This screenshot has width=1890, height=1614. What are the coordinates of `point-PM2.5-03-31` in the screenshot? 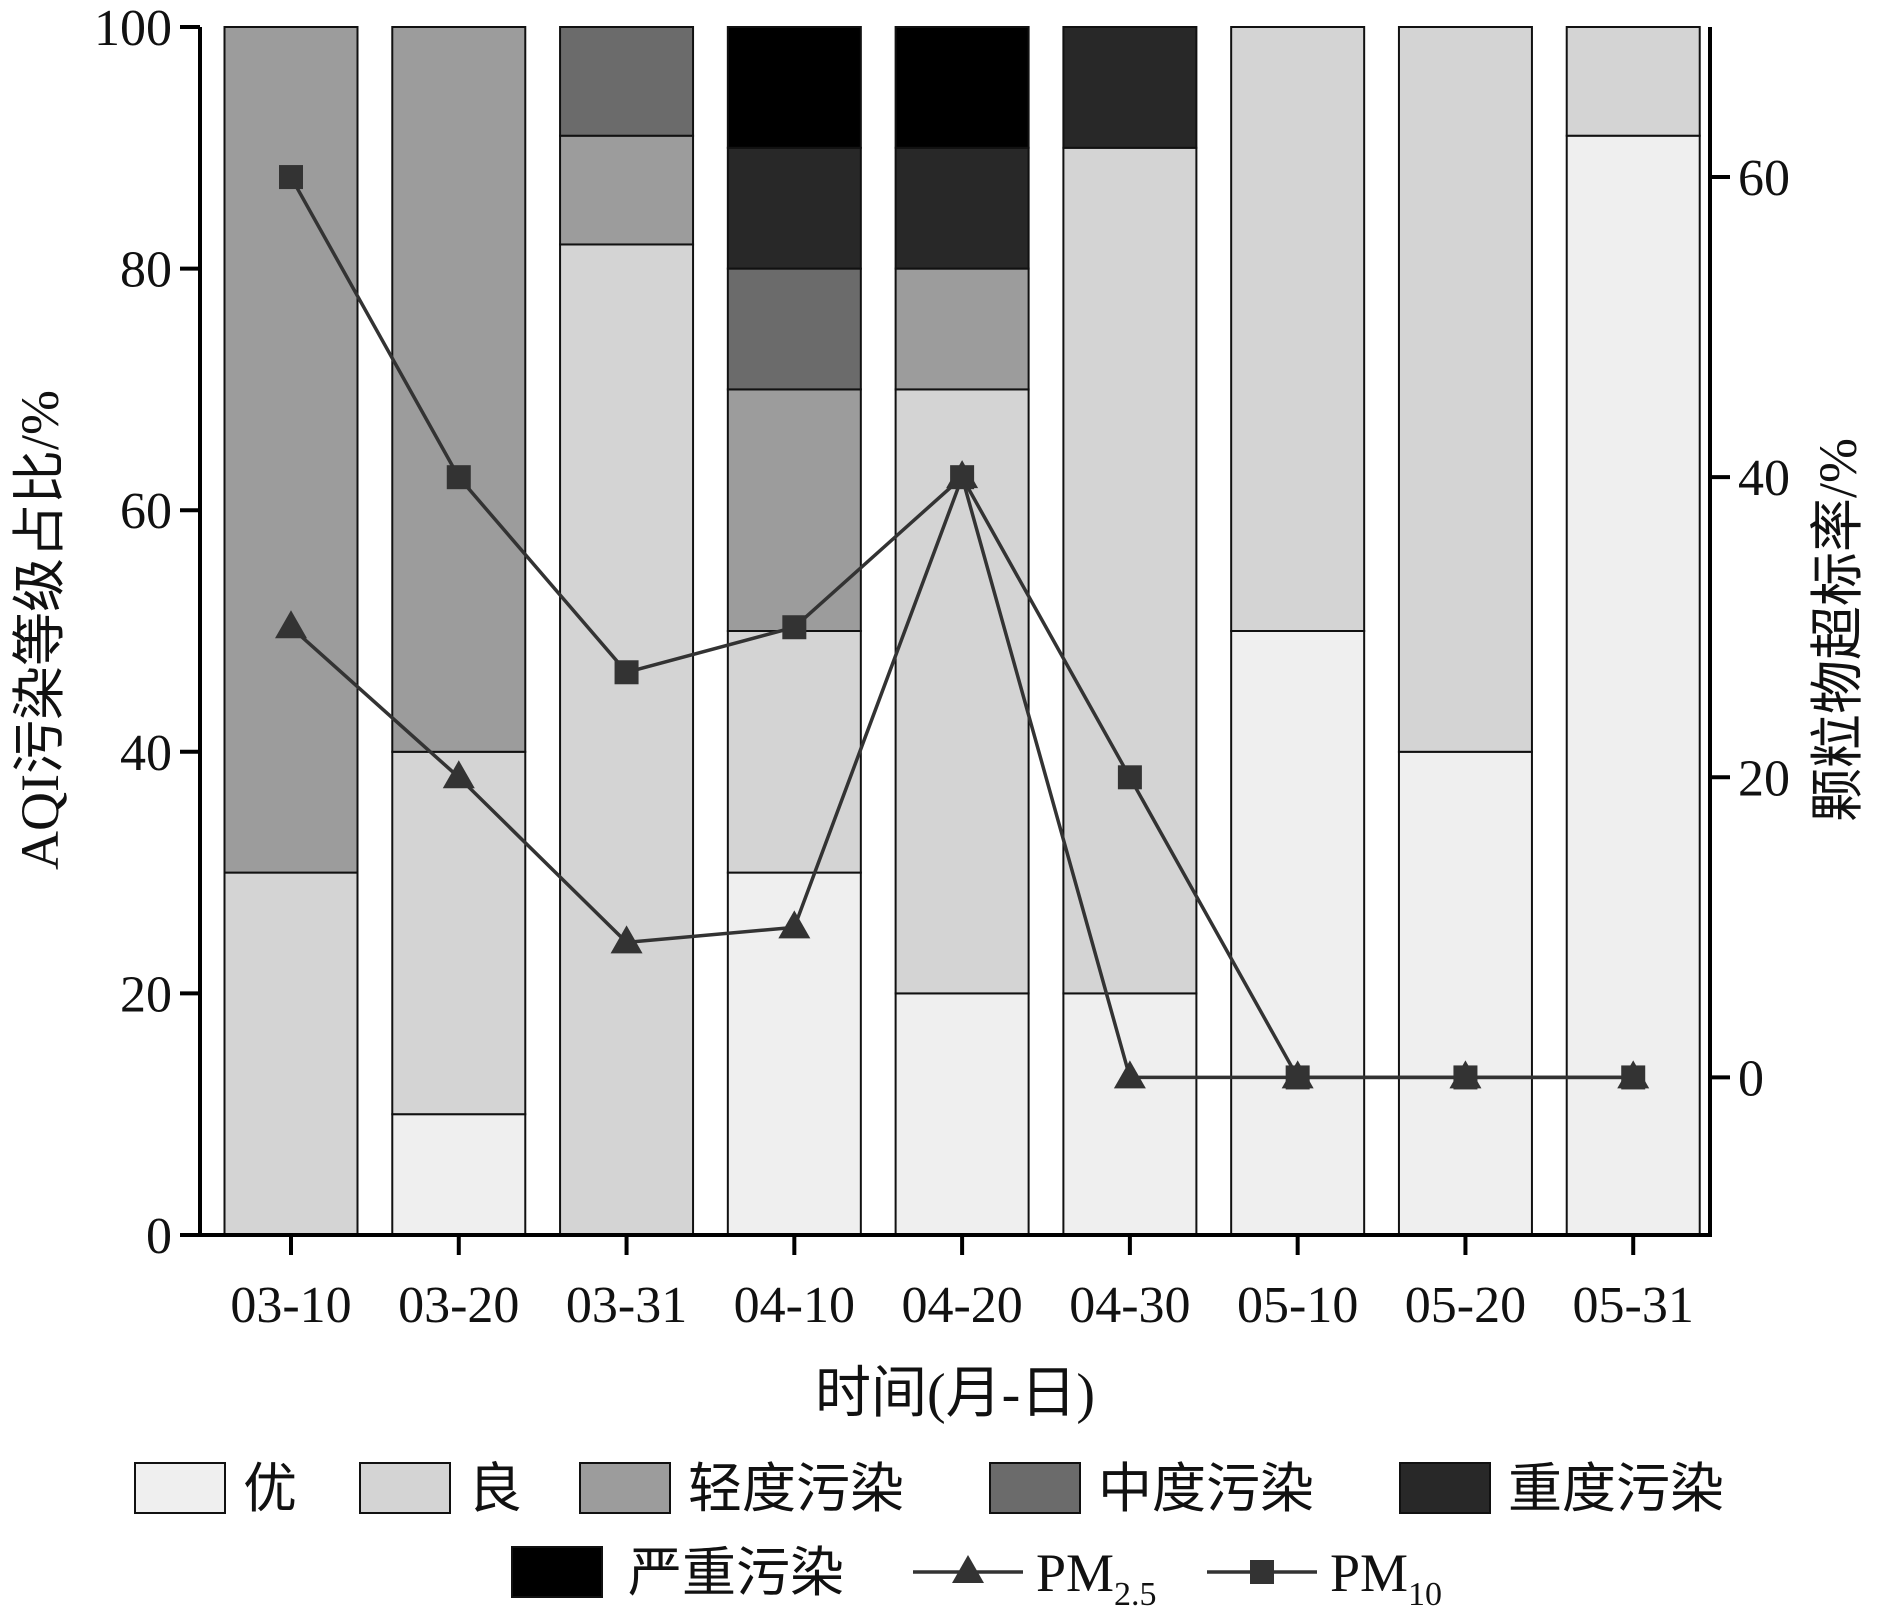 It's located at (626, 939).